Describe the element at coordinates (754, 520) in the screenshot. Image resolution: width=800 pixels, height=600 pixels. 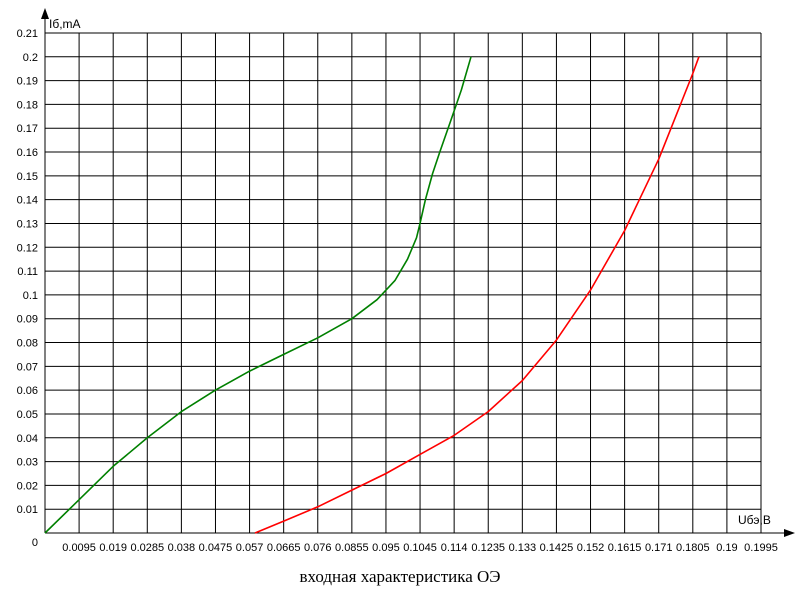
I see `x-axis-title: Uбэ,B` at that location.